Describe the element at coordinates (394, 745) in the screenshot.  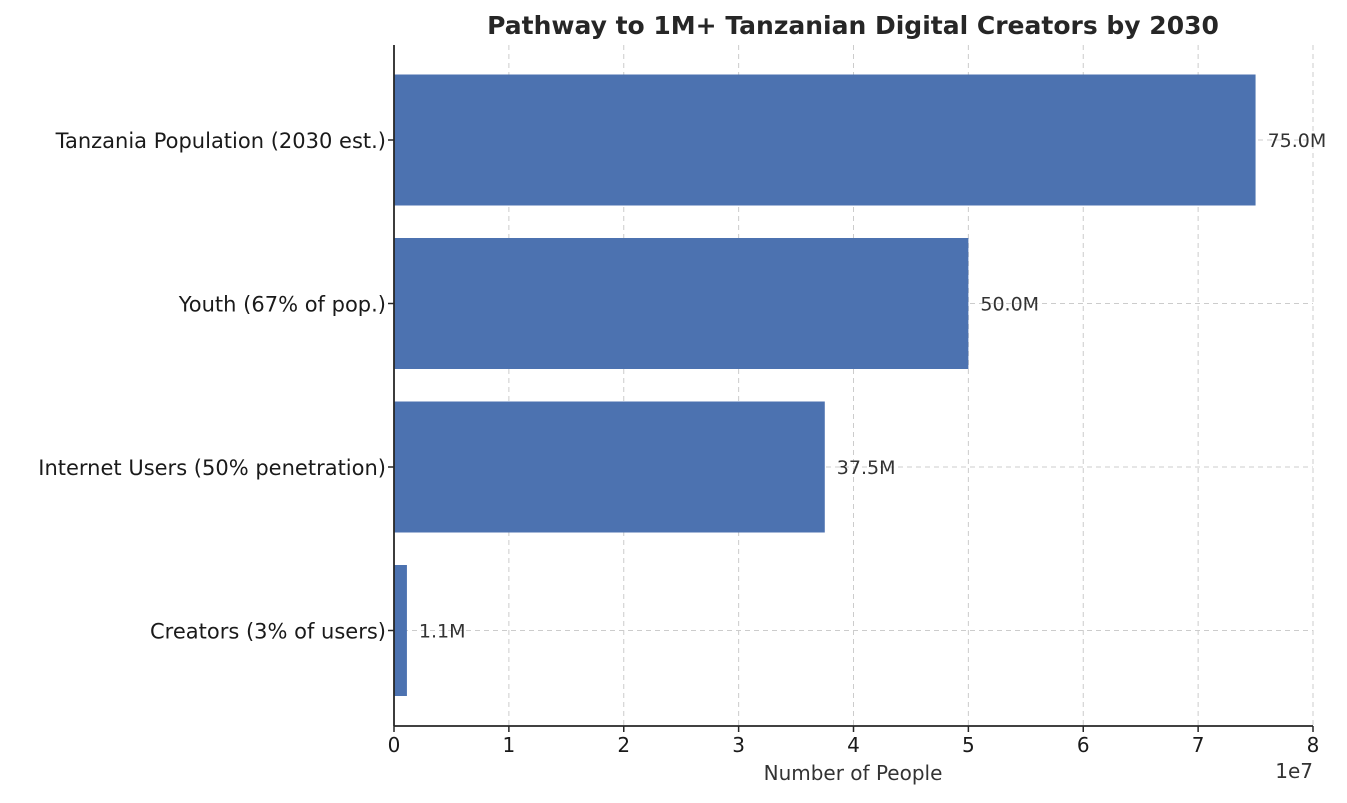
I see `x-tick-label: 0` at that location.